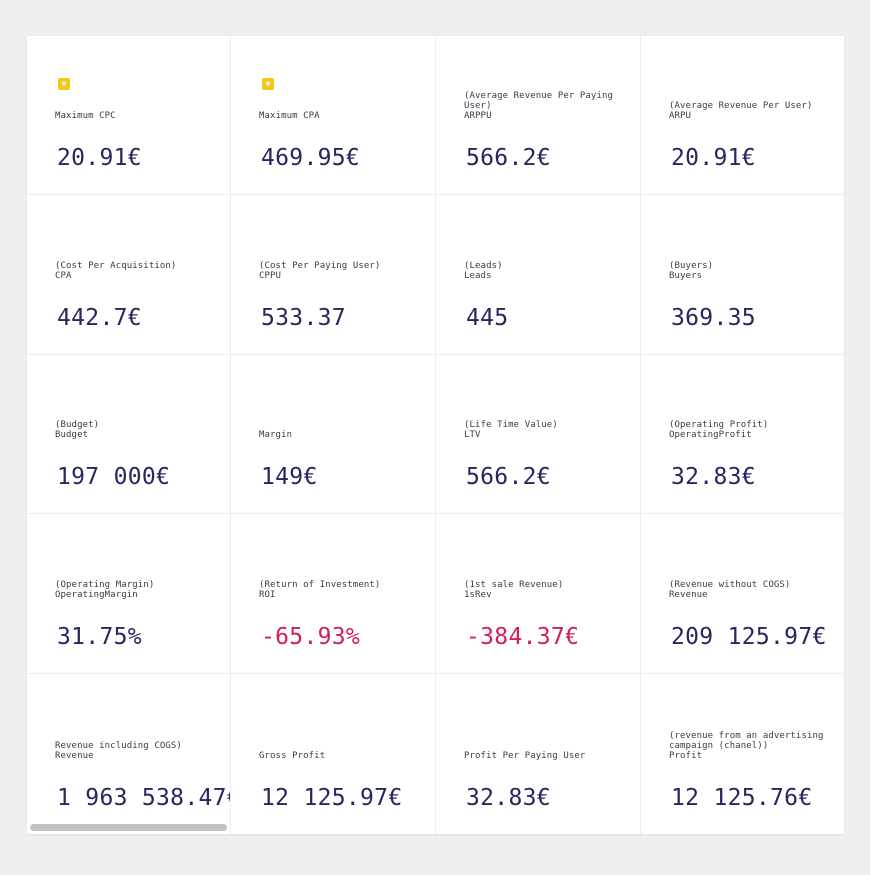 This screenshot has width=870, height=875. Describe the element at coordinates (691, 271) in the screenshot. I see `metric-label: (Buyers) Buyers` at that location.